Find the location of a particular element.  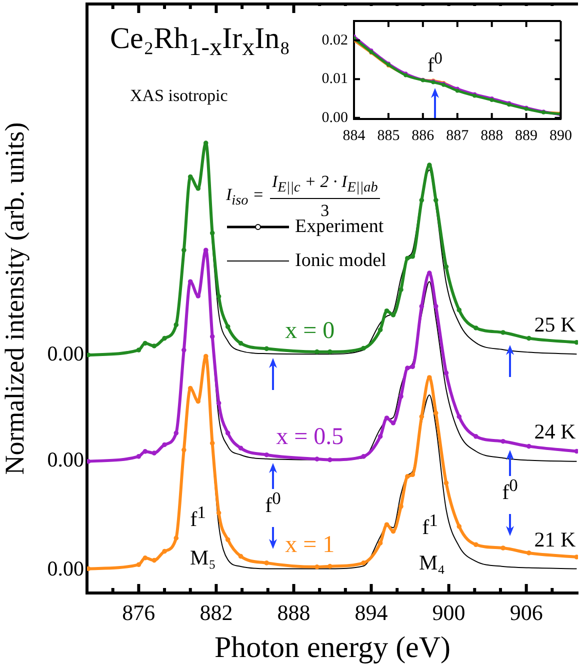

chart-subtitle: XAS isotropic is located at coordinates (179, 96).